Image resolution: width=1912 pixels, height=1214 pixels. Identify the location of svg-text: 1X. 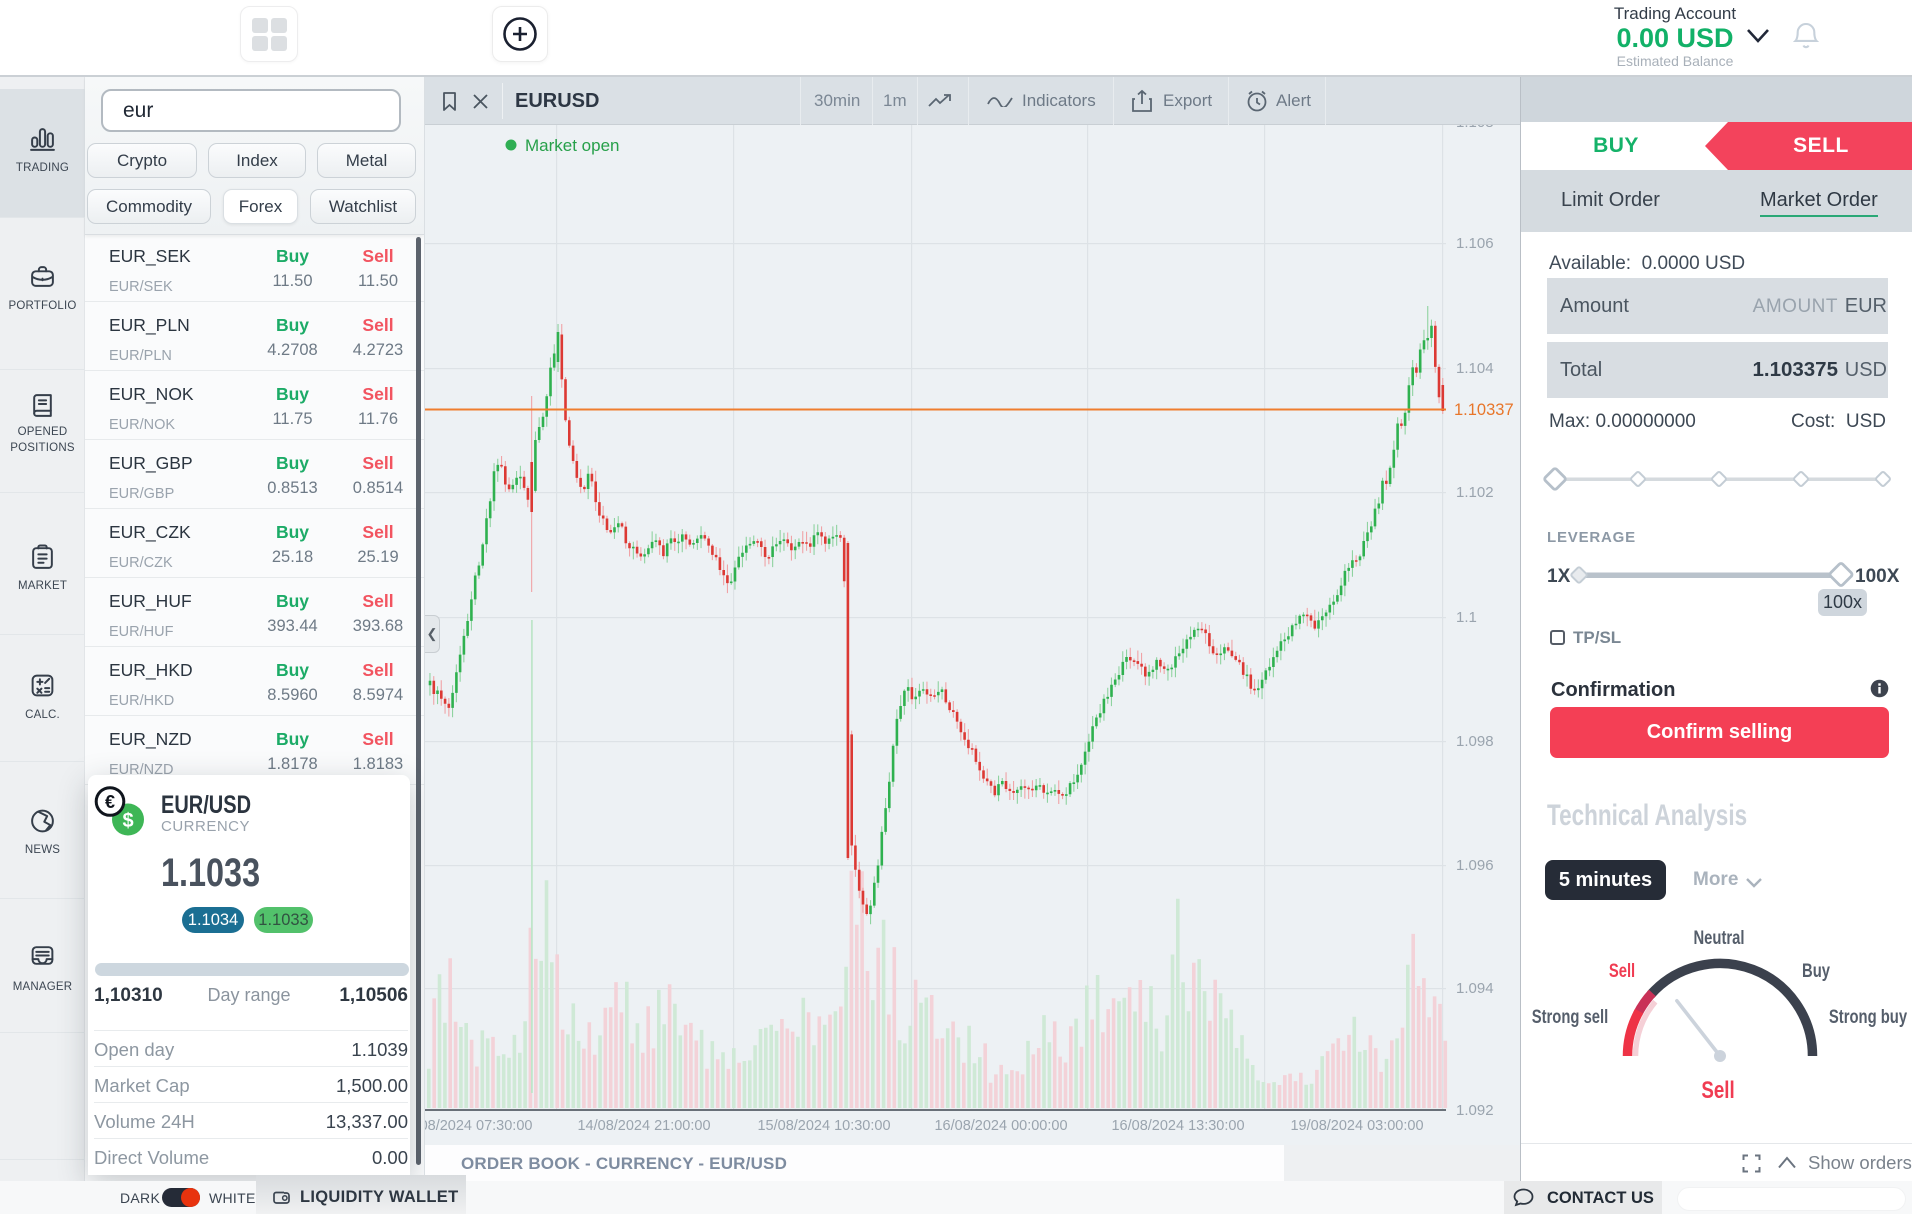
(1559, 576).